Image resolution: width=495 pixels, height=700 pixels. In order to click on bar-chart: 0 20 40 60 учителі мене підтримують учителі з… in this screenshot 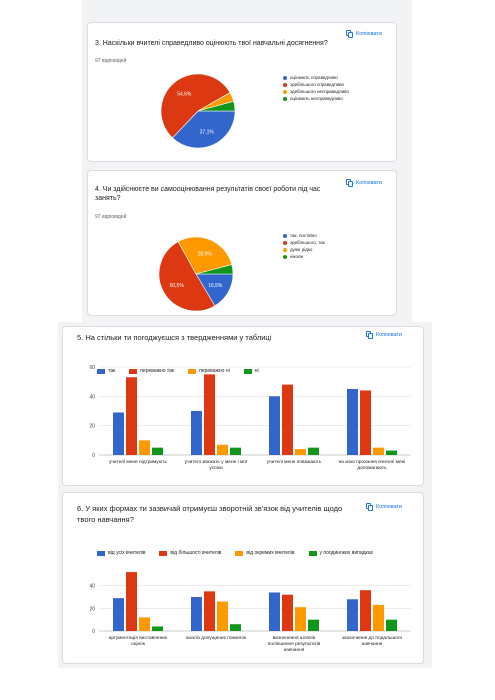, I will do `click(250, 418)`.